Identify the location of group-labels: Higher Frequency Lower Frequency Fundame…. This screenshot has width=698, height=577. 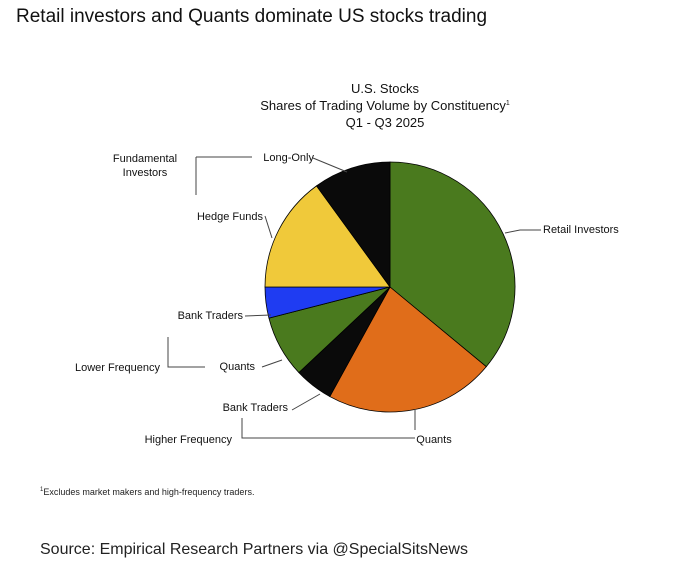
(153, 299).